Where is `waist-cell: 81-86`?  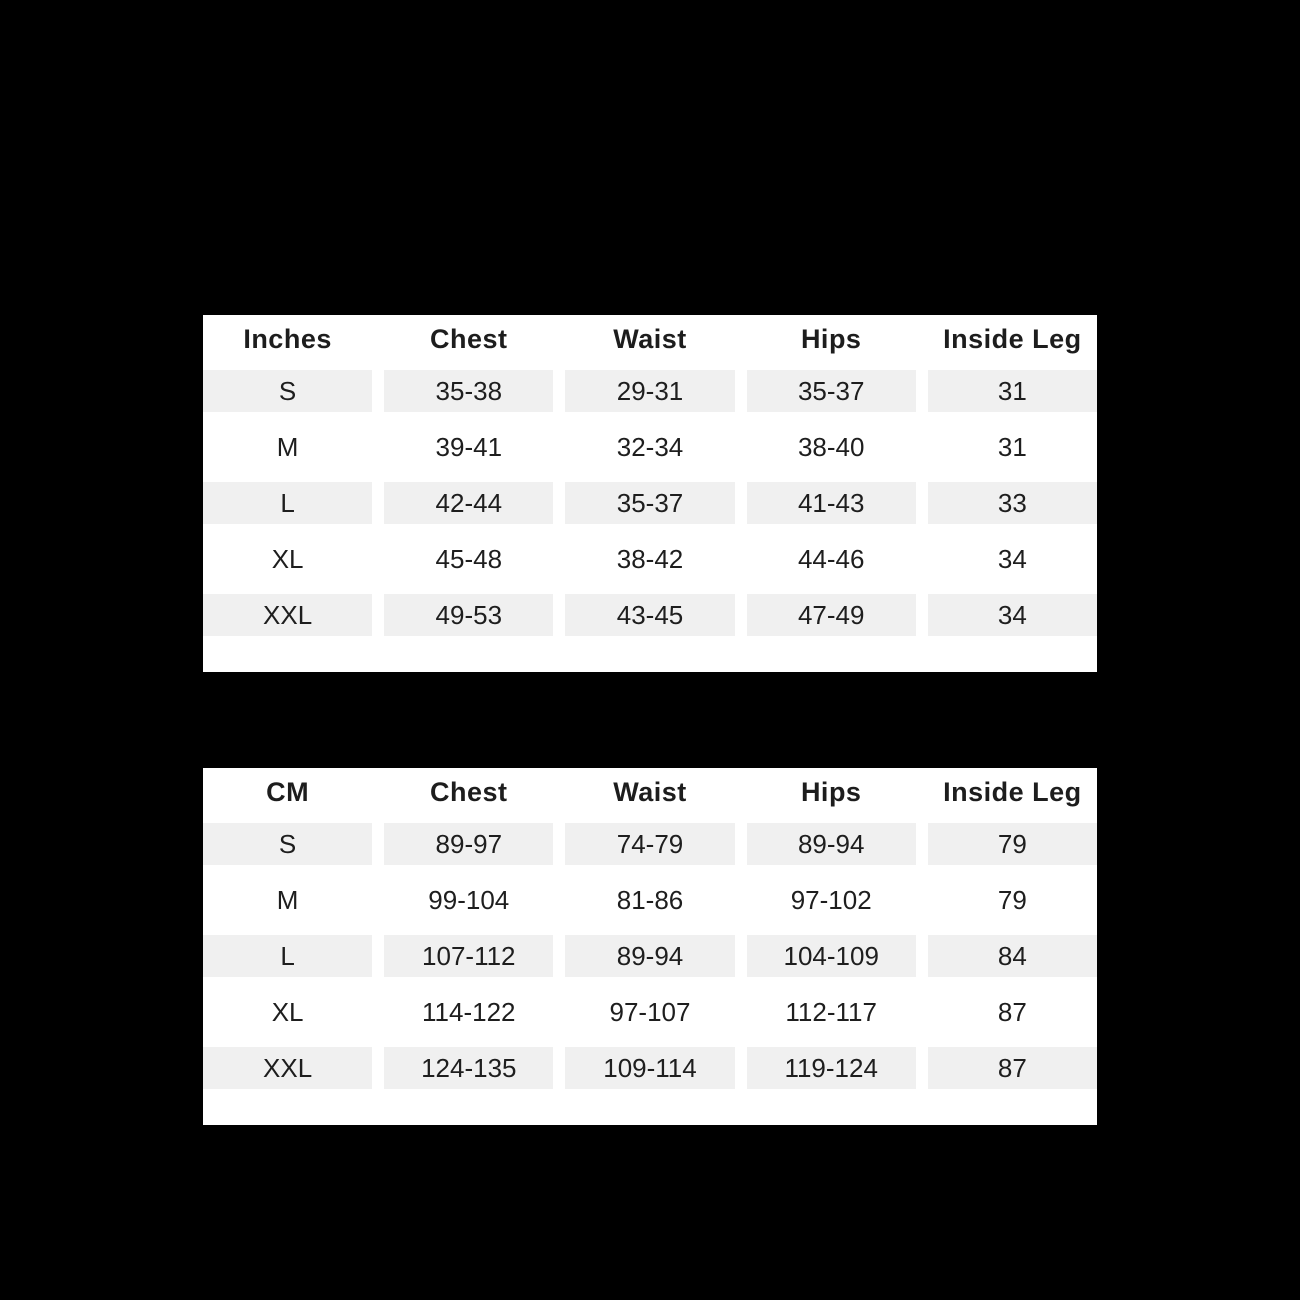 waist-cell: 81-86 is located at coordinates (650, 899).